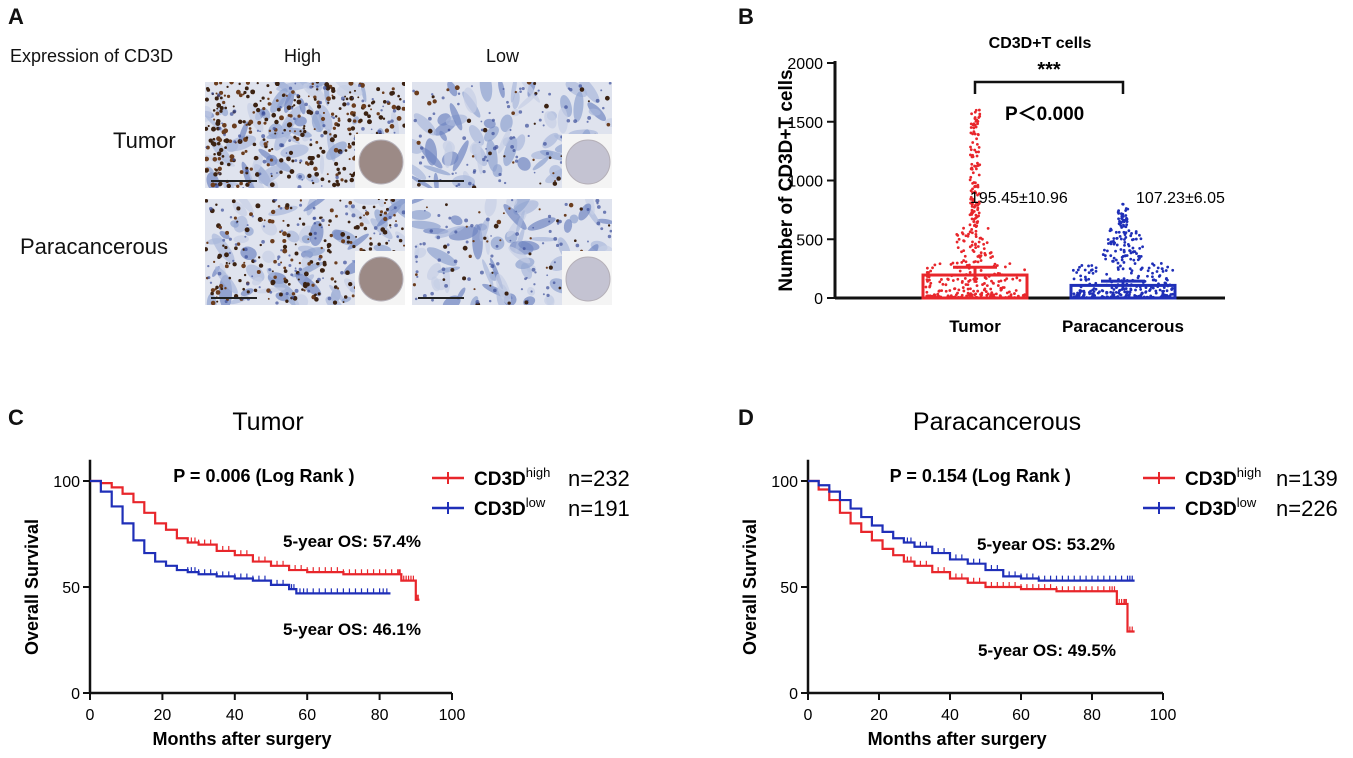 Image resolution: width=1353 pixels, height=758 pixels. What do you see at coordinates (263, 476) in the screenshot?
I see `p-value-label: P = 0.006 (Log Rank )` at bounding box center [263, 476].